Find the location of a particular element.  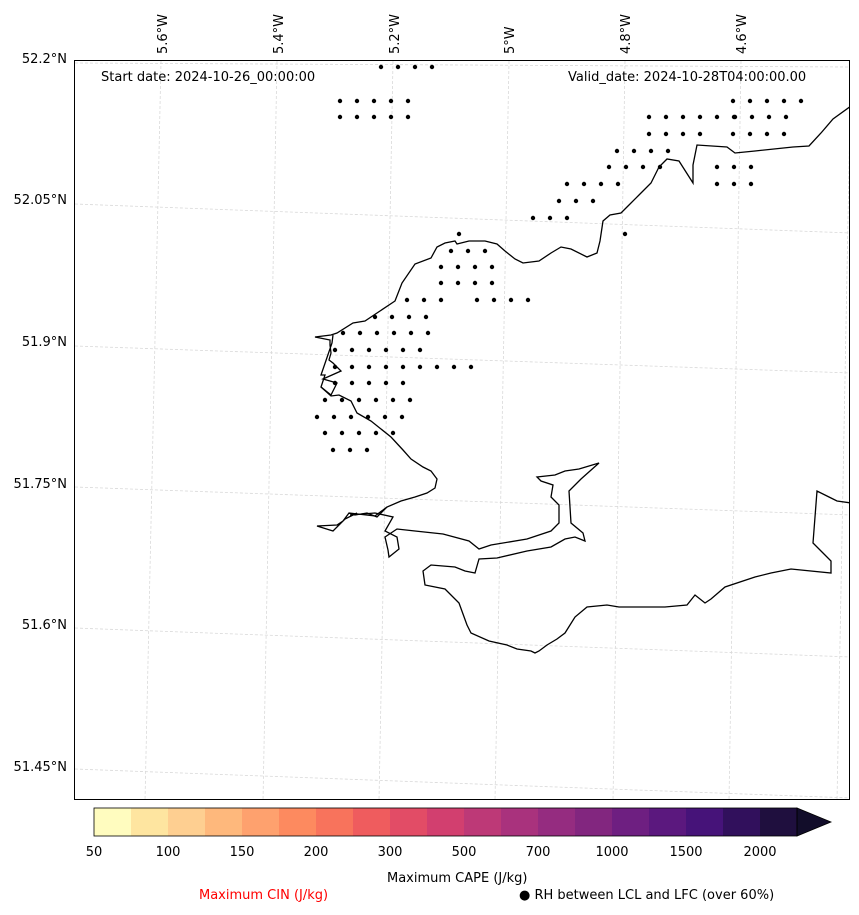

colorbar-tick-label: 1000 is located at coordinates (612, 852).